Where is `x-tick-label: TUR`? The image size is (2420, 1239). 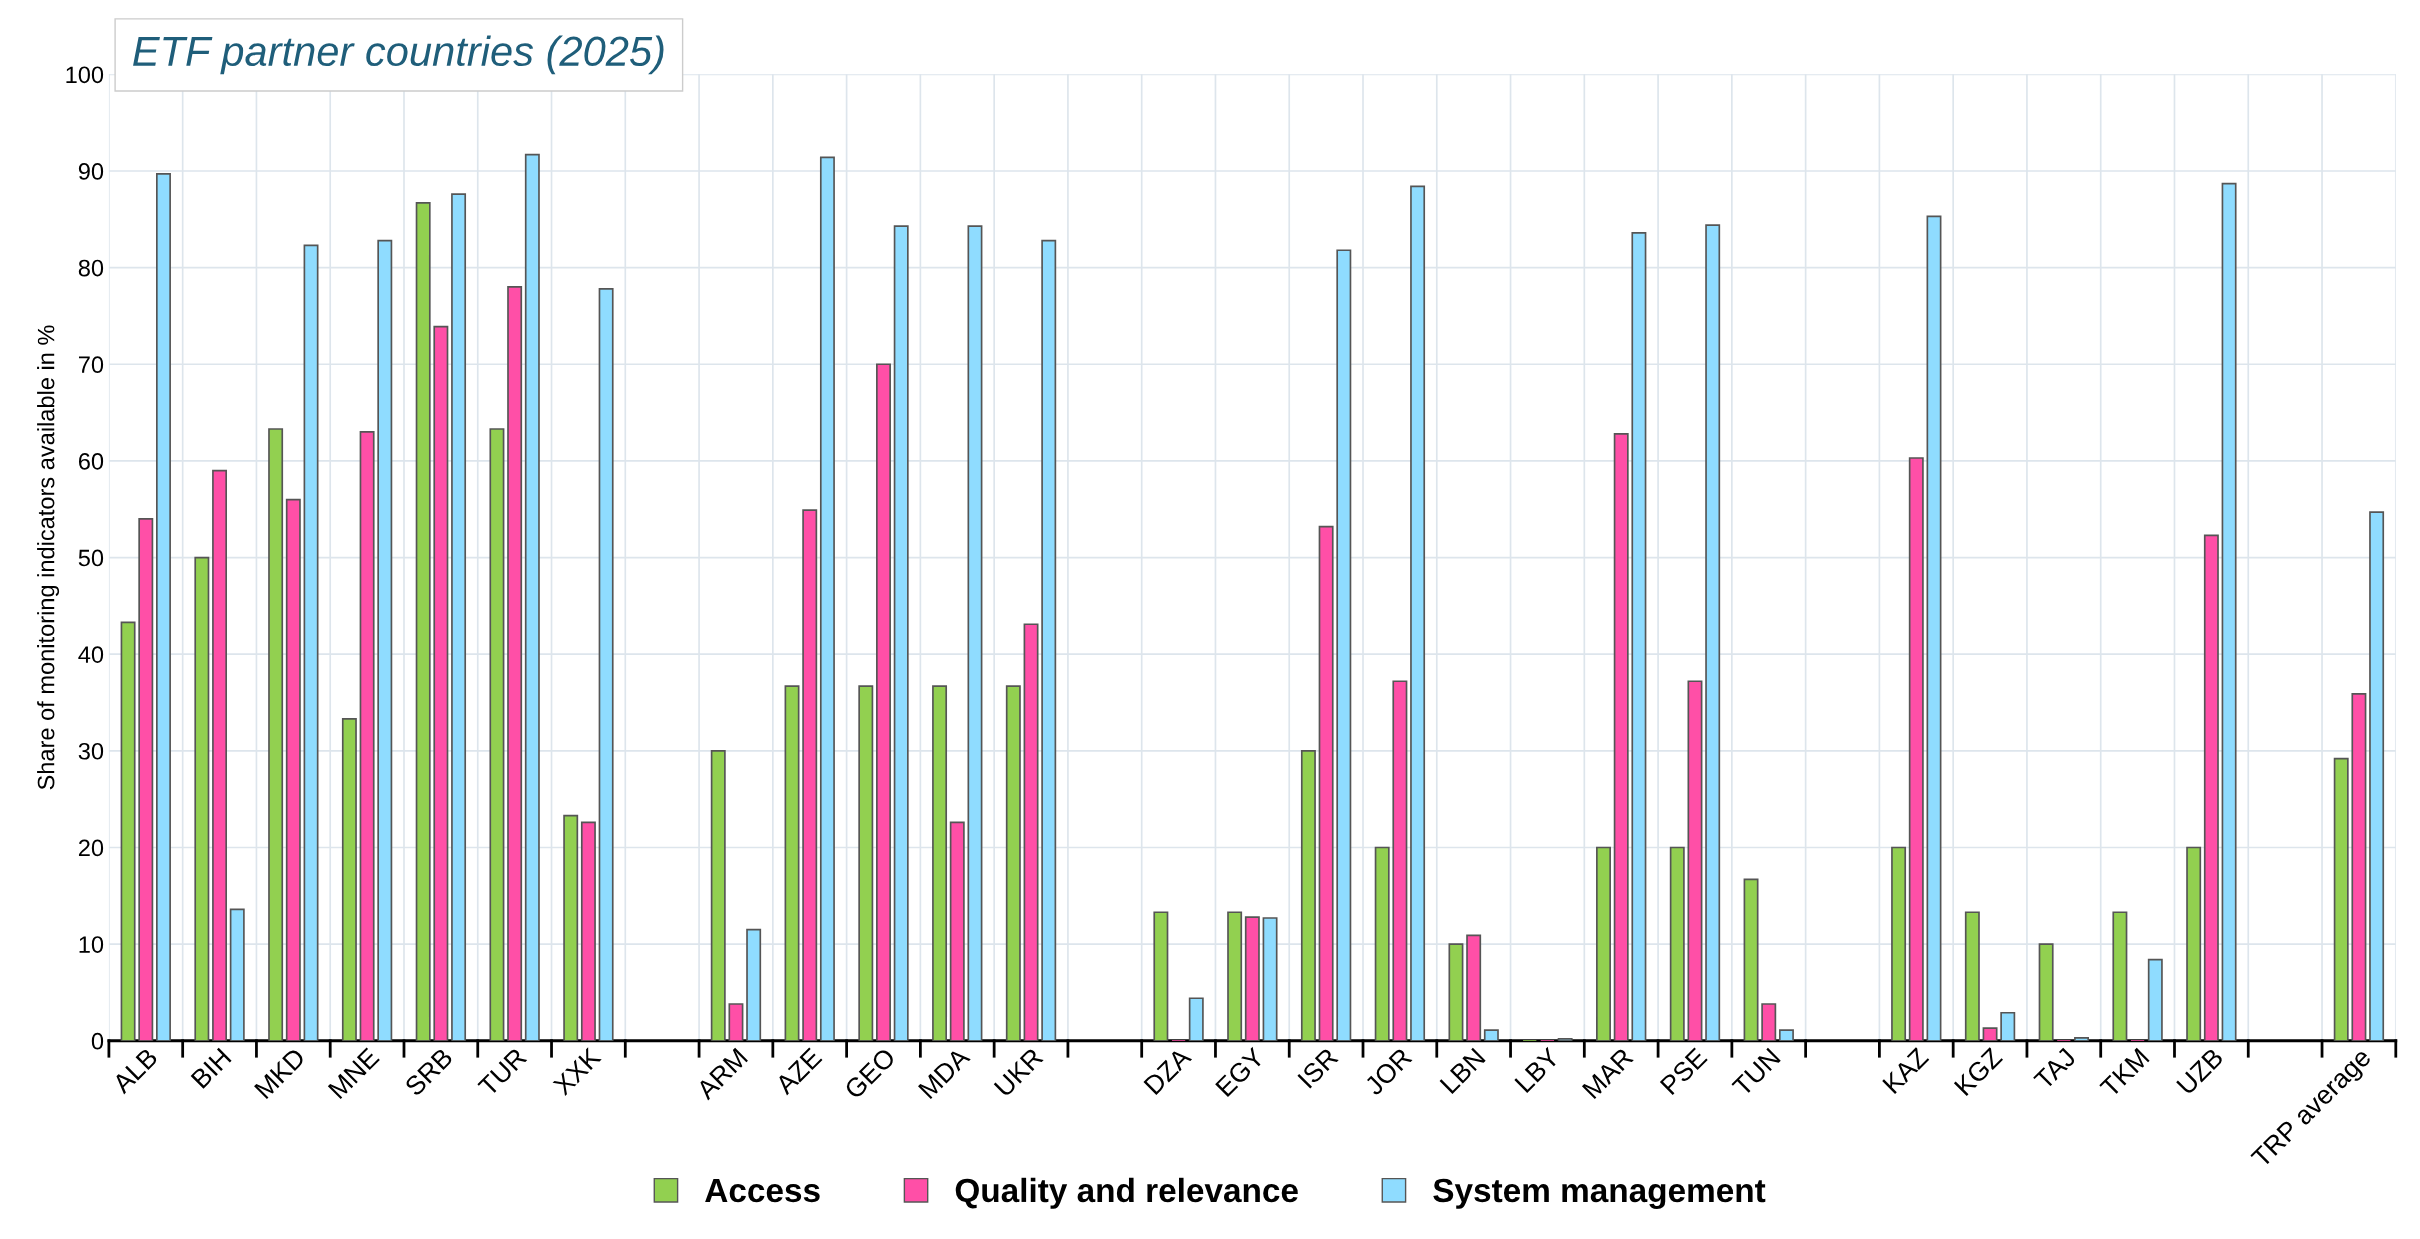 x-tick-label: TUR is located at coordinates (502, 1072).